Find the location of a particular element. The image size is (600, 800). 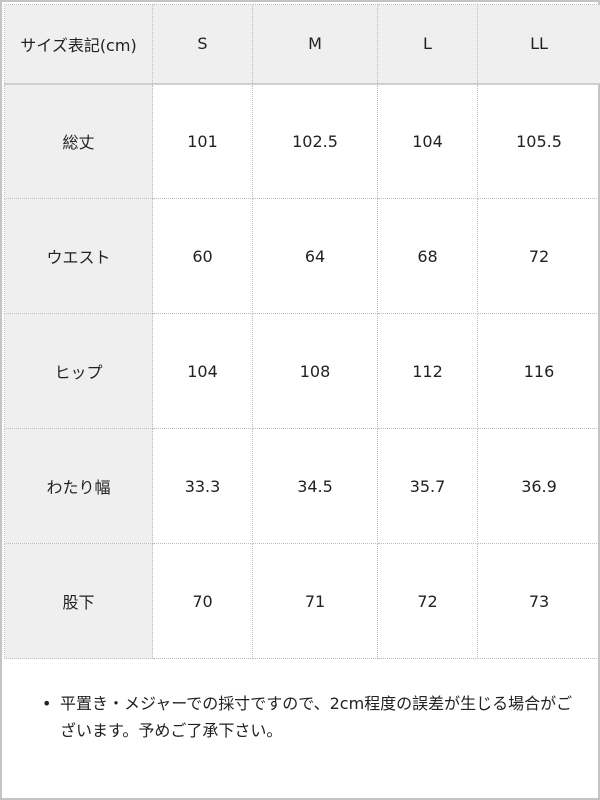

header-cell: LL is located at coordinates (538, 44).